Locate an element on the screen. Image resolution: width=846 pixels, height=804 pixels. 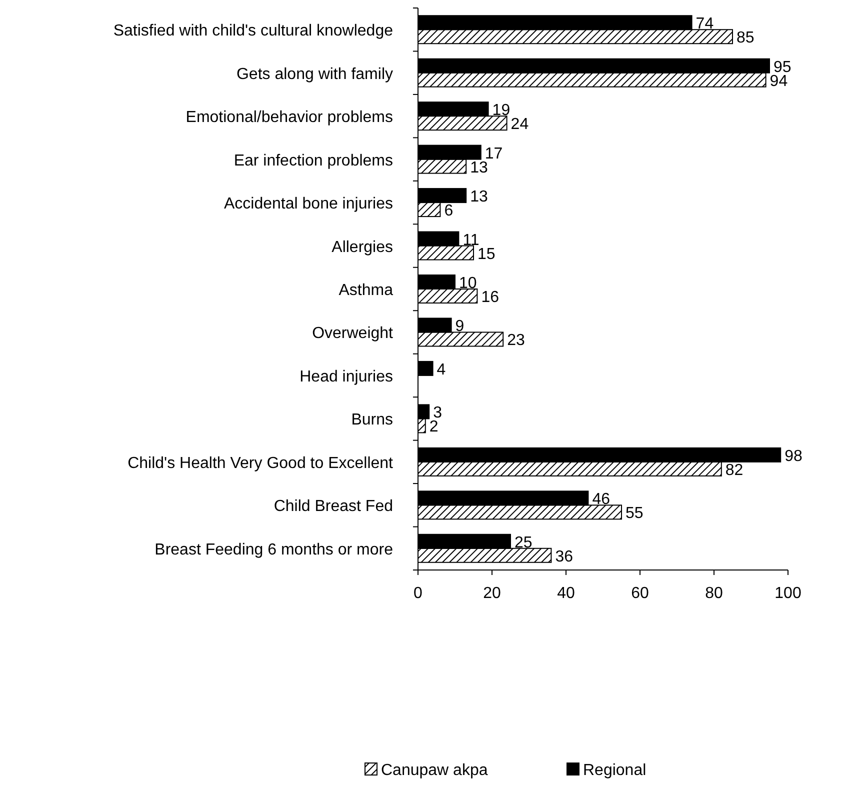
y-tick-label: Satisfied with child's cultural knowledge is located at coordinates (253, 31).